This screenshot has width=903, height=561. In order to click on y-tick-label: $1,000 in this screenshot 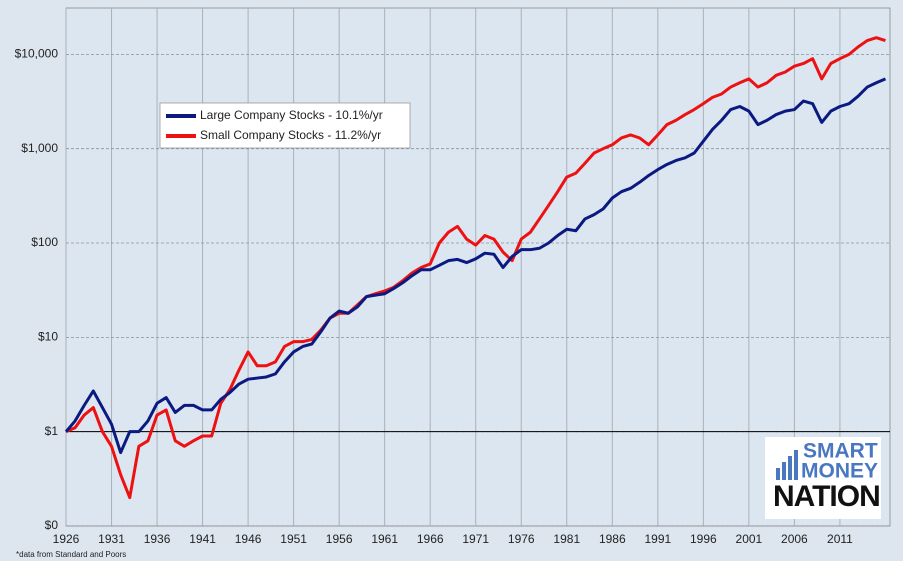, I will do `click(39, 148)`.